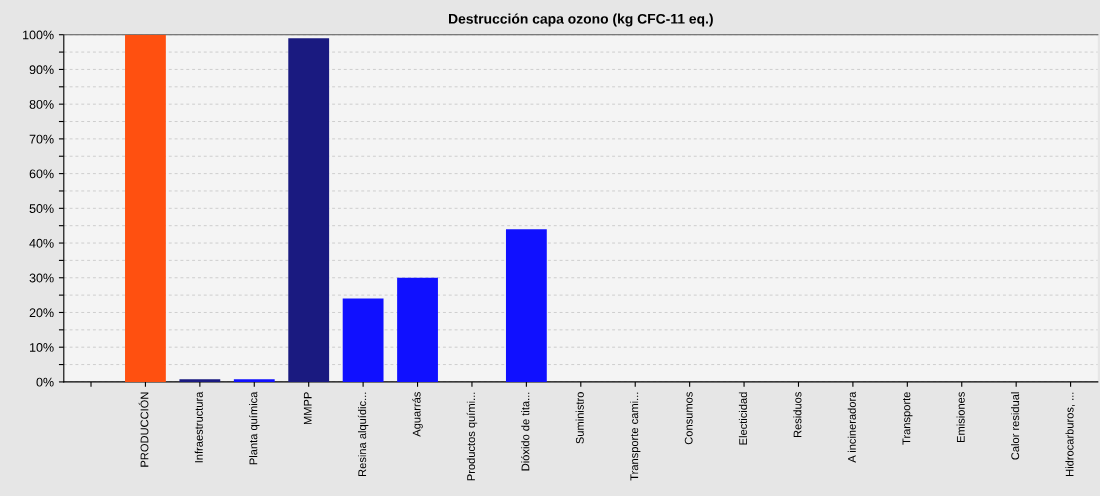  Describe the element at coordinates (45, 382) in the screenshot. I see `y-tick-label: 0%` at that location.